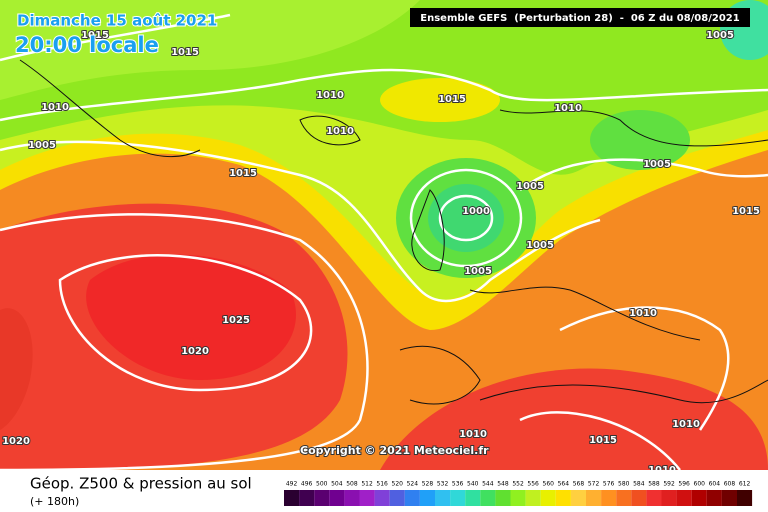 The image size is (768, 512). I want to click on colorbar-label: 492, so click(292, 484).